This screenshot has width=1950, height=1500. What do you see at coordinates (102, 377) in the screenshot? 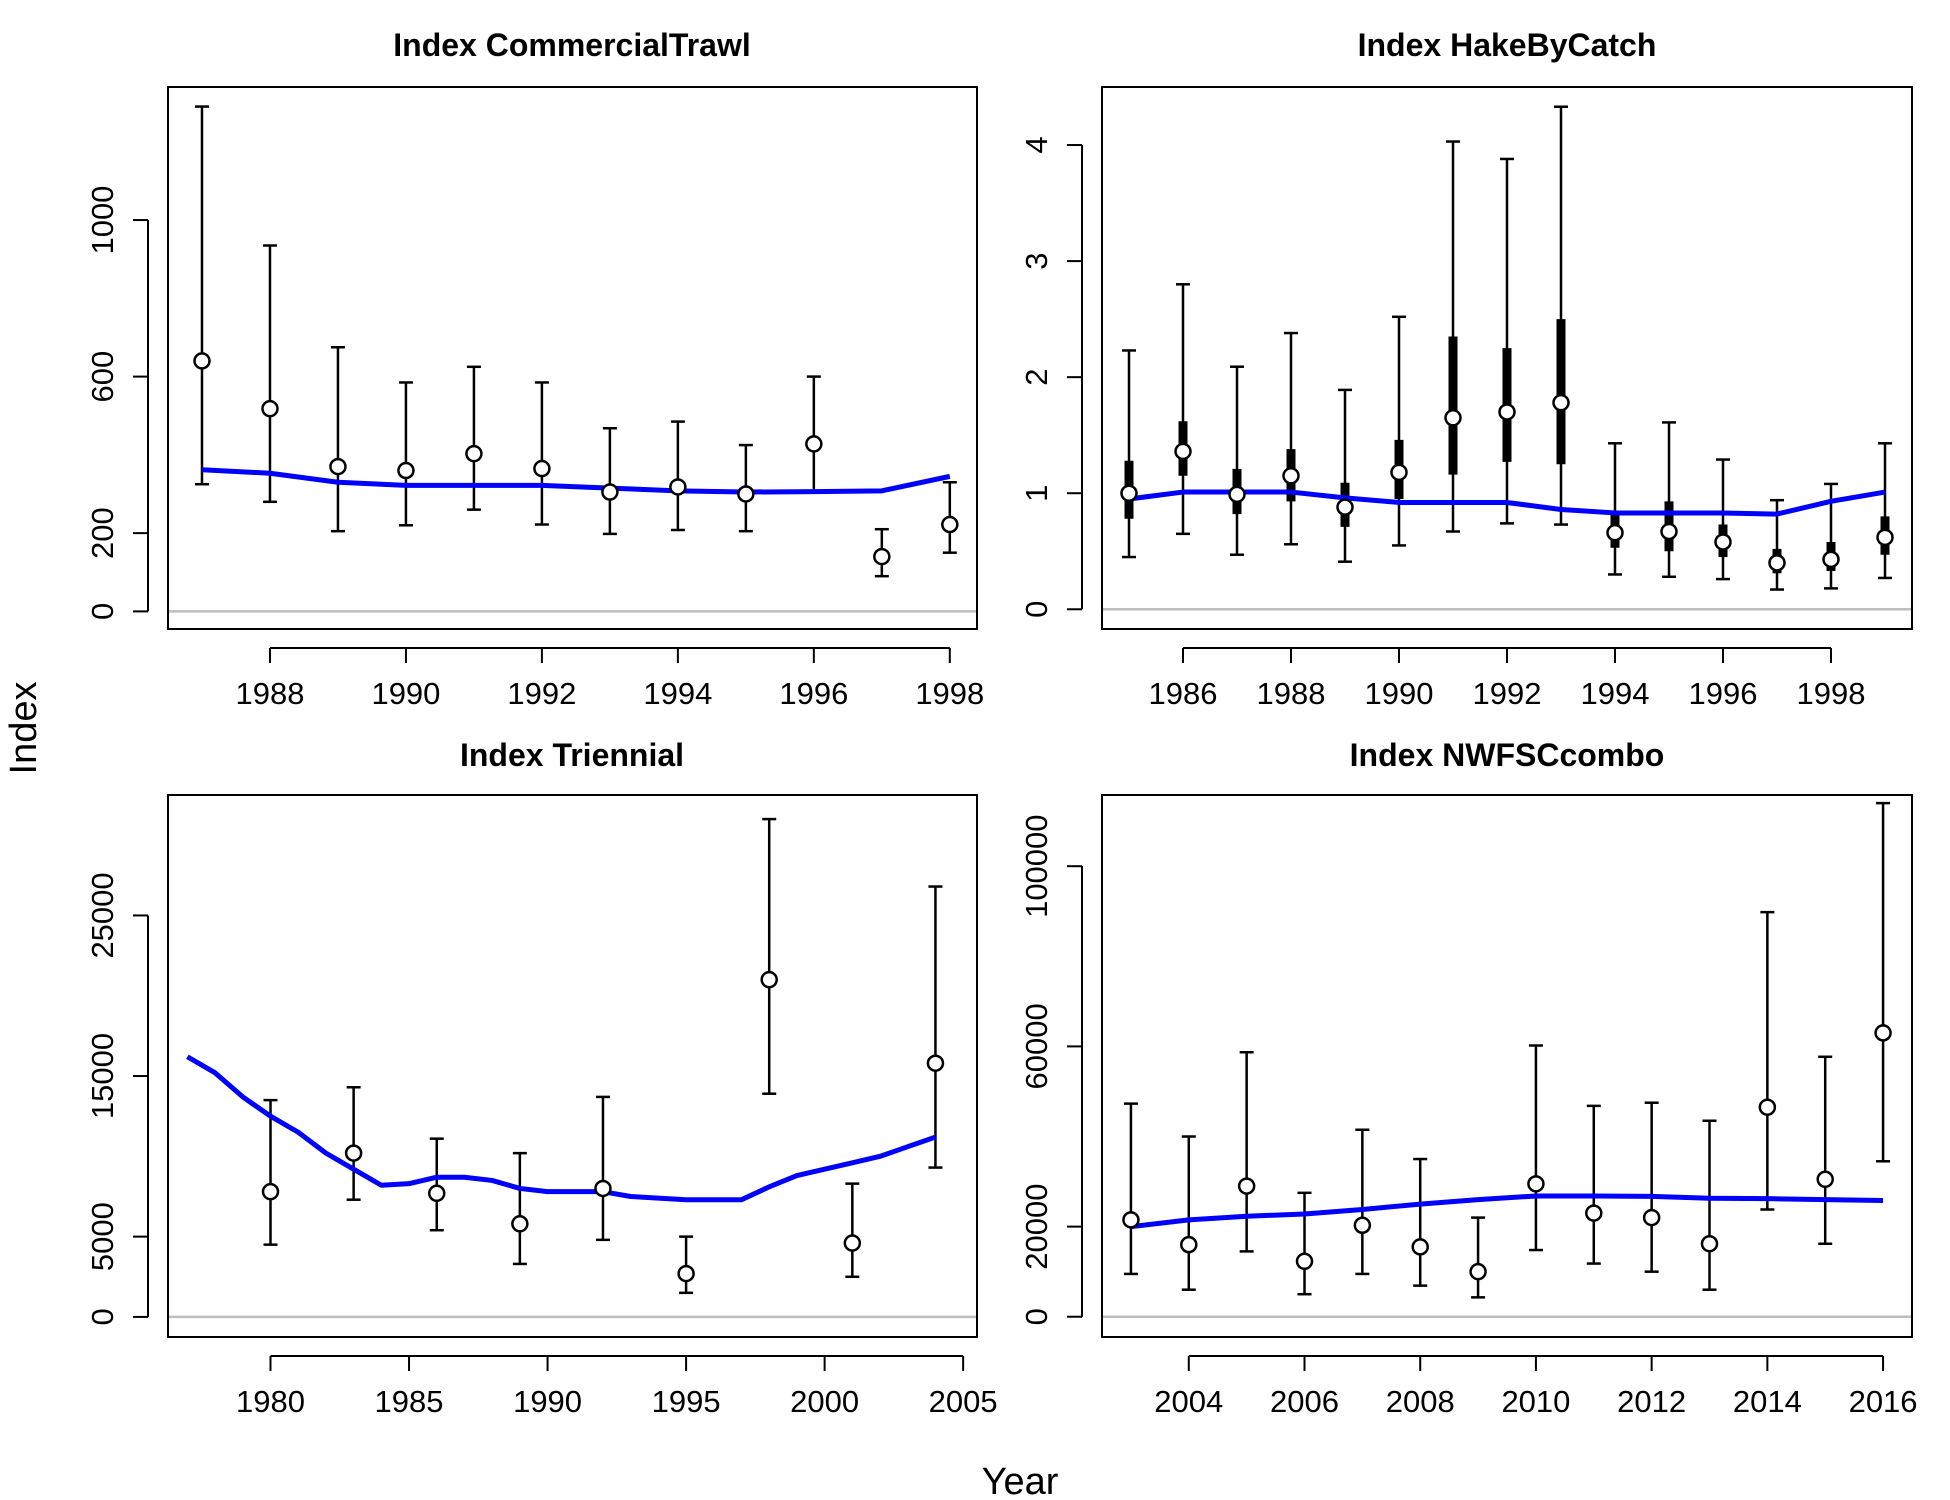
I see `y-tick-label: 600` at bounding box center [102, 377].